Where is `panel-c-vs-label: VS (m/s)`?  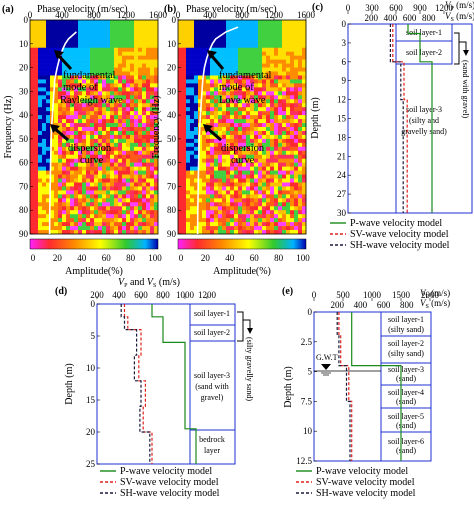 panel-c-vs-label: VS (m/s) is located at coordinates (459, 17).